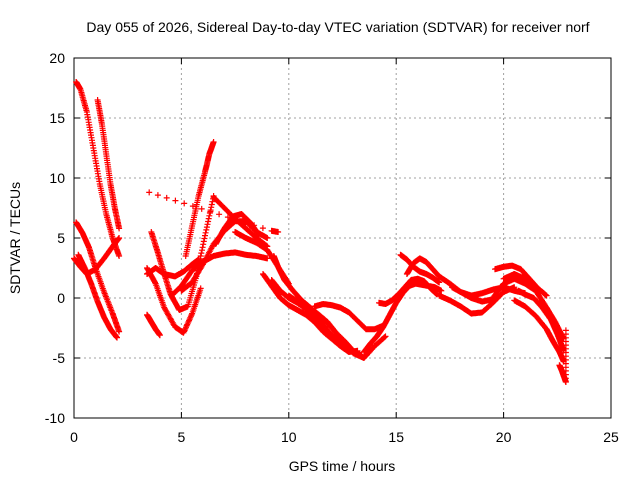  I want to click on x-axis-label: GPS time / hours, so click(342, 466).